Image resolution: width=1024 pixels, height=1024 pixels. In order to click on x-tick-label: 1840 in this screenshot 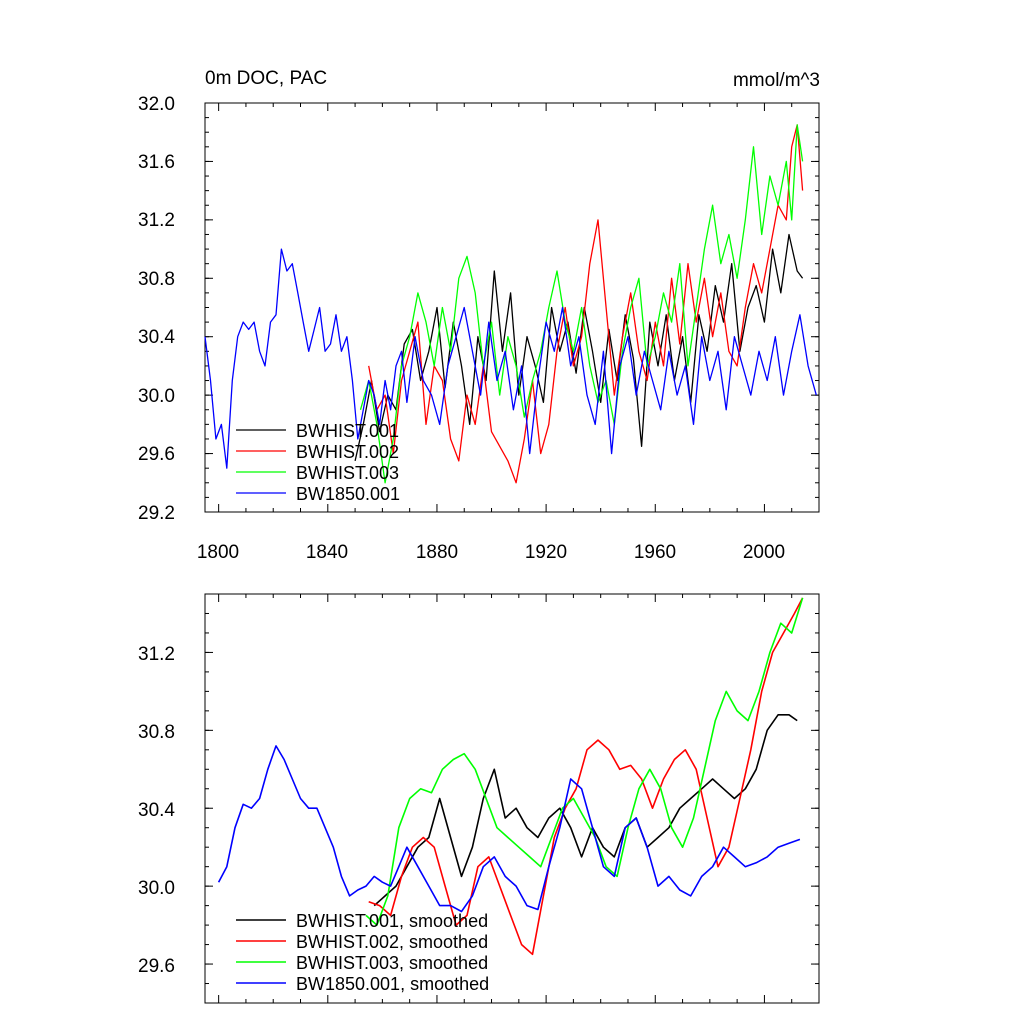, I will do `click(327, 552)`.